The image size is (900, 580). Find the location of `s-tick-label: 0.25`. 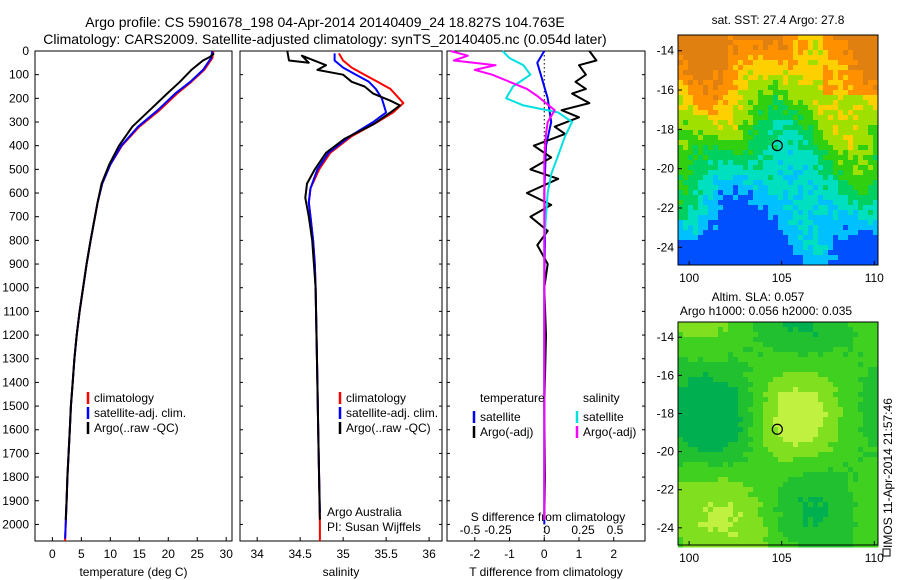

s-tick-label: 0.25 is located at coordinates (583, 530).